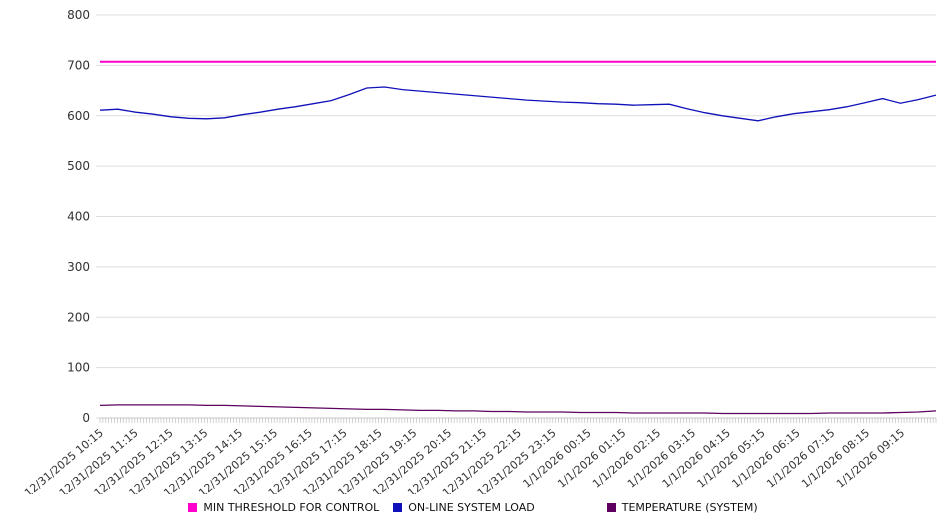 This screenshot has height=526, width=946. What do you see at coordinates (518, 420) in the screenshot?
I see `x-axis-minor-ticks` at bounding box center [518, 420].